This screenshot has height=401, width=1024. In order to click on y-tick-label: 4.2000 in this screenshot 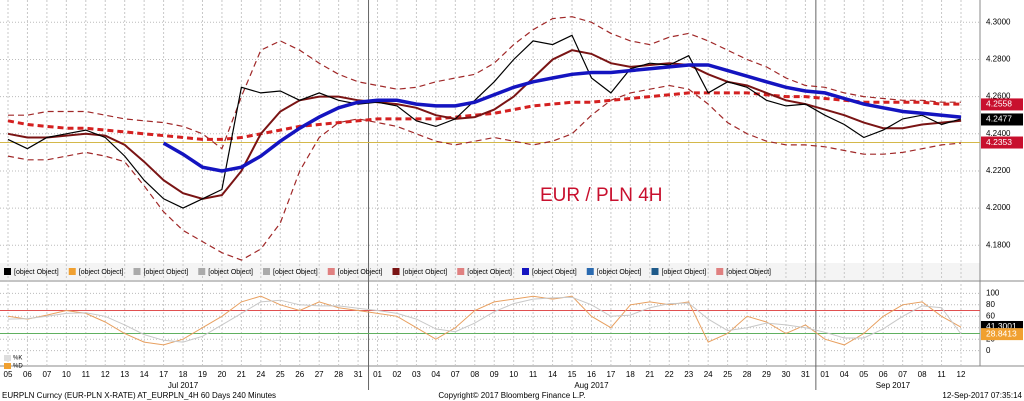, I will do `click(998, 207)`.